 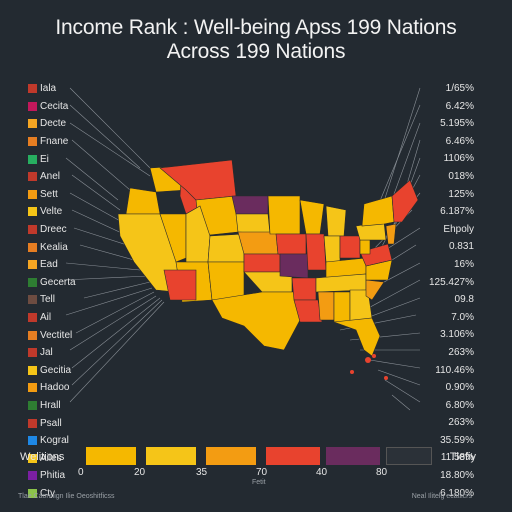 What do you see at coordinates (58, 282) in the screenshot?
I see `left-label-text: Gecerta` at bounding box center [58, 282].